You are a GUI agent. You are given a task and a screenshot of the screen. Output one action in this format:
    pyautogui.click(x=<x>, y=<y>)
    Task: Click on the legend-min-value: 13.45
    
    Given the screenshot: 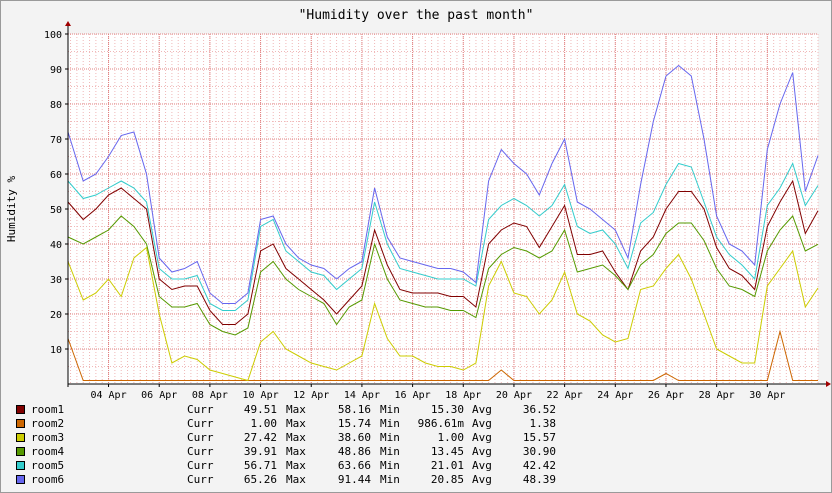 What is the action you would take?
    pyautogui.click(x=447, y=451)
    